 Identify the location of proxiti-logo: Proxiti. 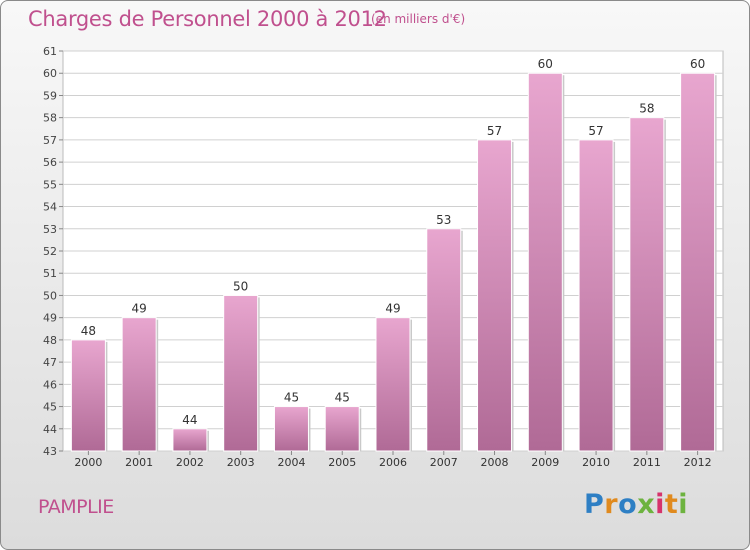
(636, 504).